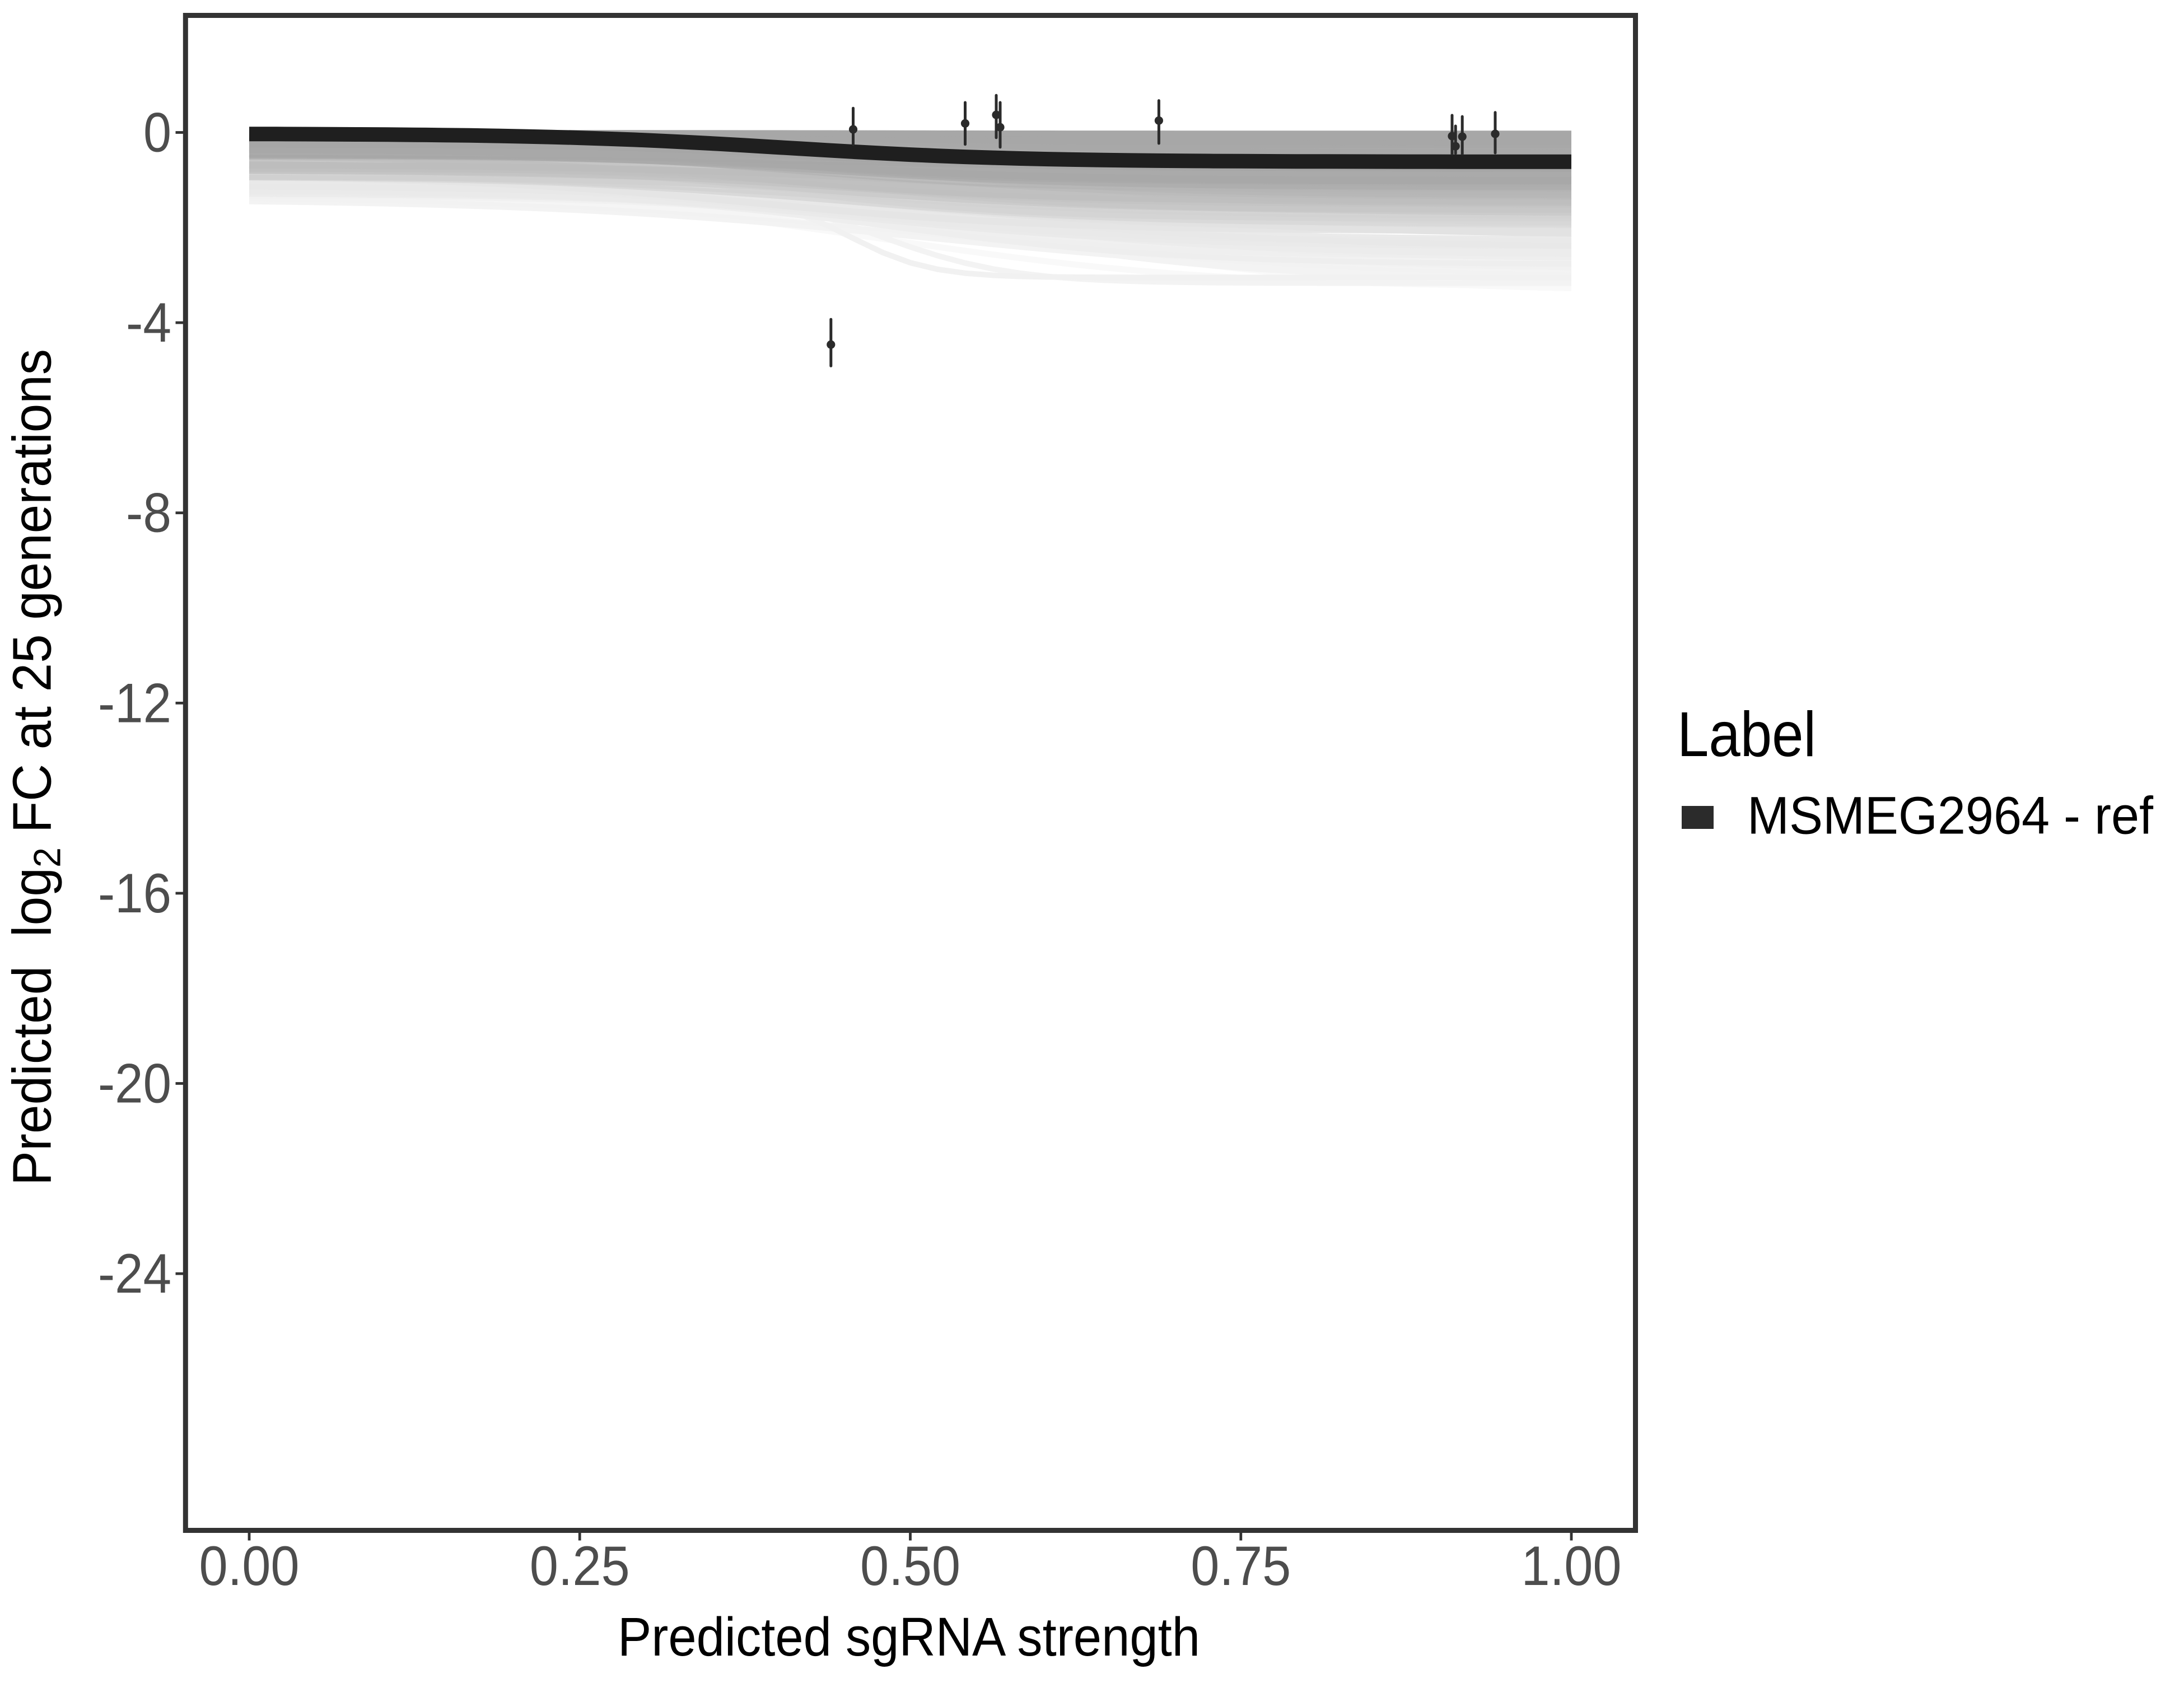  Describe the element at coordinates (135, 893) in the screenshot. I see `svg-text: -16` at that location.